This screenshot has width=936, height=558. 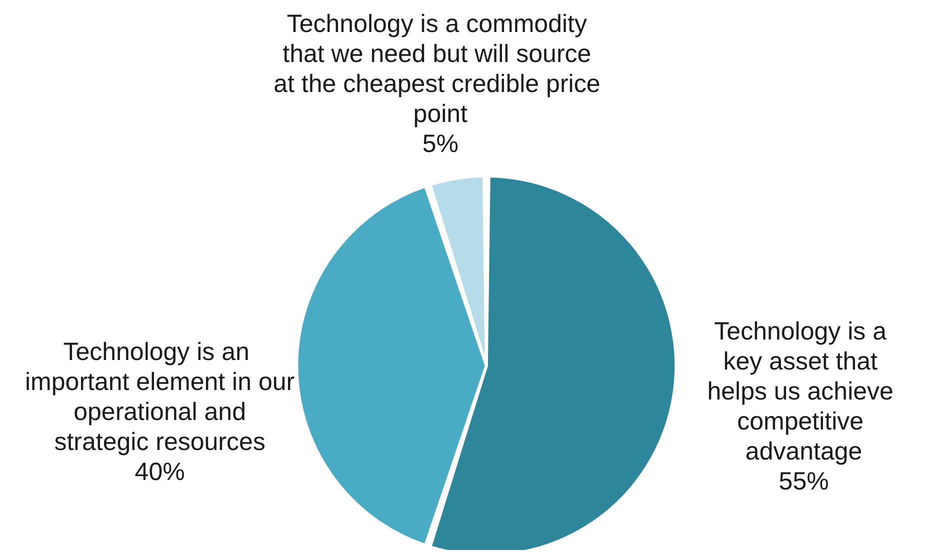 I want to click on slice-label: Technology is an important element in our operational and strategic resources, so click(x=160, y=397).